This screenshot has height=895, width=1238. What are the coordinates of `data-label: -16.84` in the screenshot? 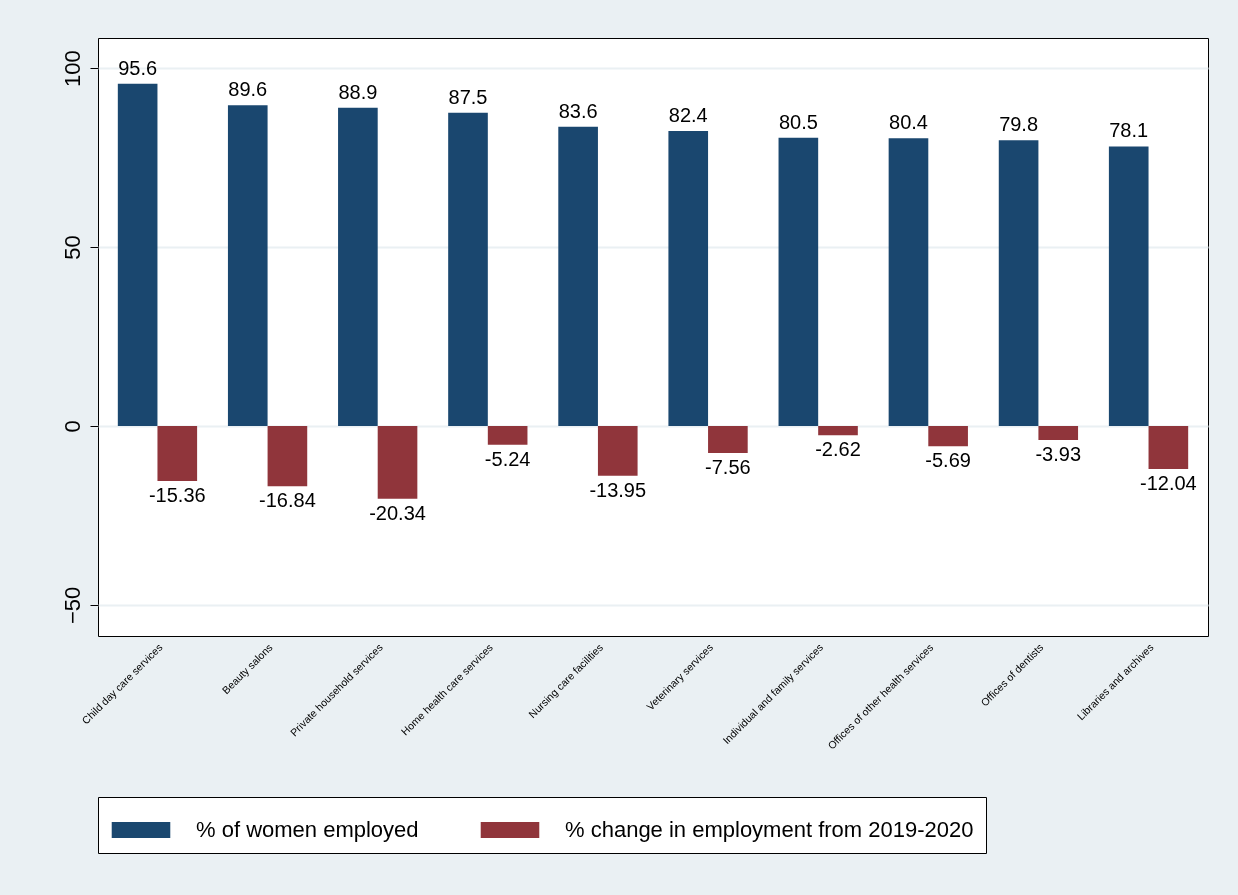 It's located at (287, 500).